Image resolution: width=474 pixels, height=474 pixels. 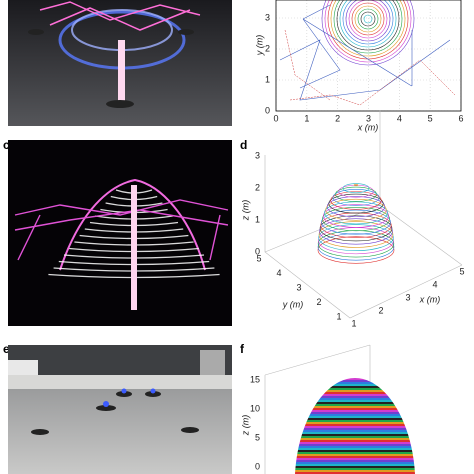 What do you see at coordinates (257, 187) in the screenshot?
I see `z-tick-label: 2` at bounding box center [257, 187].